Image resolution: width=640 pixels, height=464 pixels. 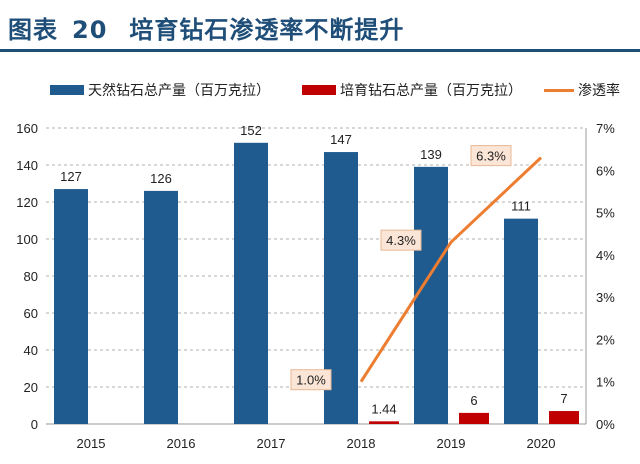 I want to click on legend-label-lab: 培育钻石总产量（百万克拉）, so click(x=431, y=91).